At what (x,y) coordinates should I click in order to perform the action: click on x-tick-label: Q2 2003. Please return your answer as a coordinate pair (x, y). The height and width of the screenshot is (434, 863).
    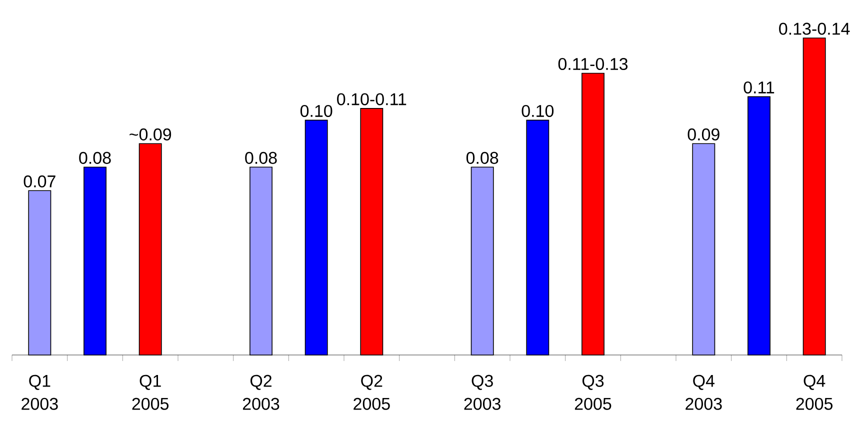
    Looking at the image, I should click on (261, 392).